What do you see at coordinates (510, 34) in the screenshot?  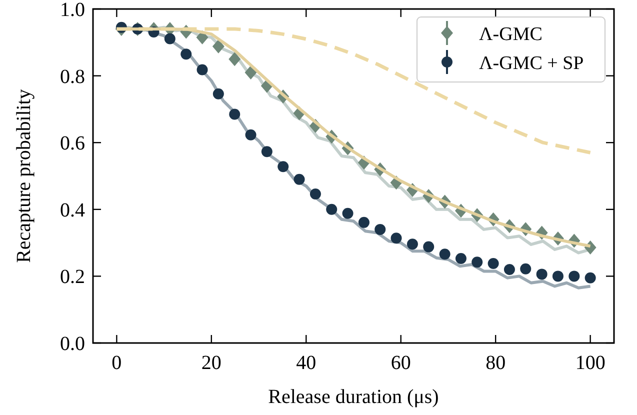 I see `legend-label: Λ-GMC` at bounding box center [510, 34].